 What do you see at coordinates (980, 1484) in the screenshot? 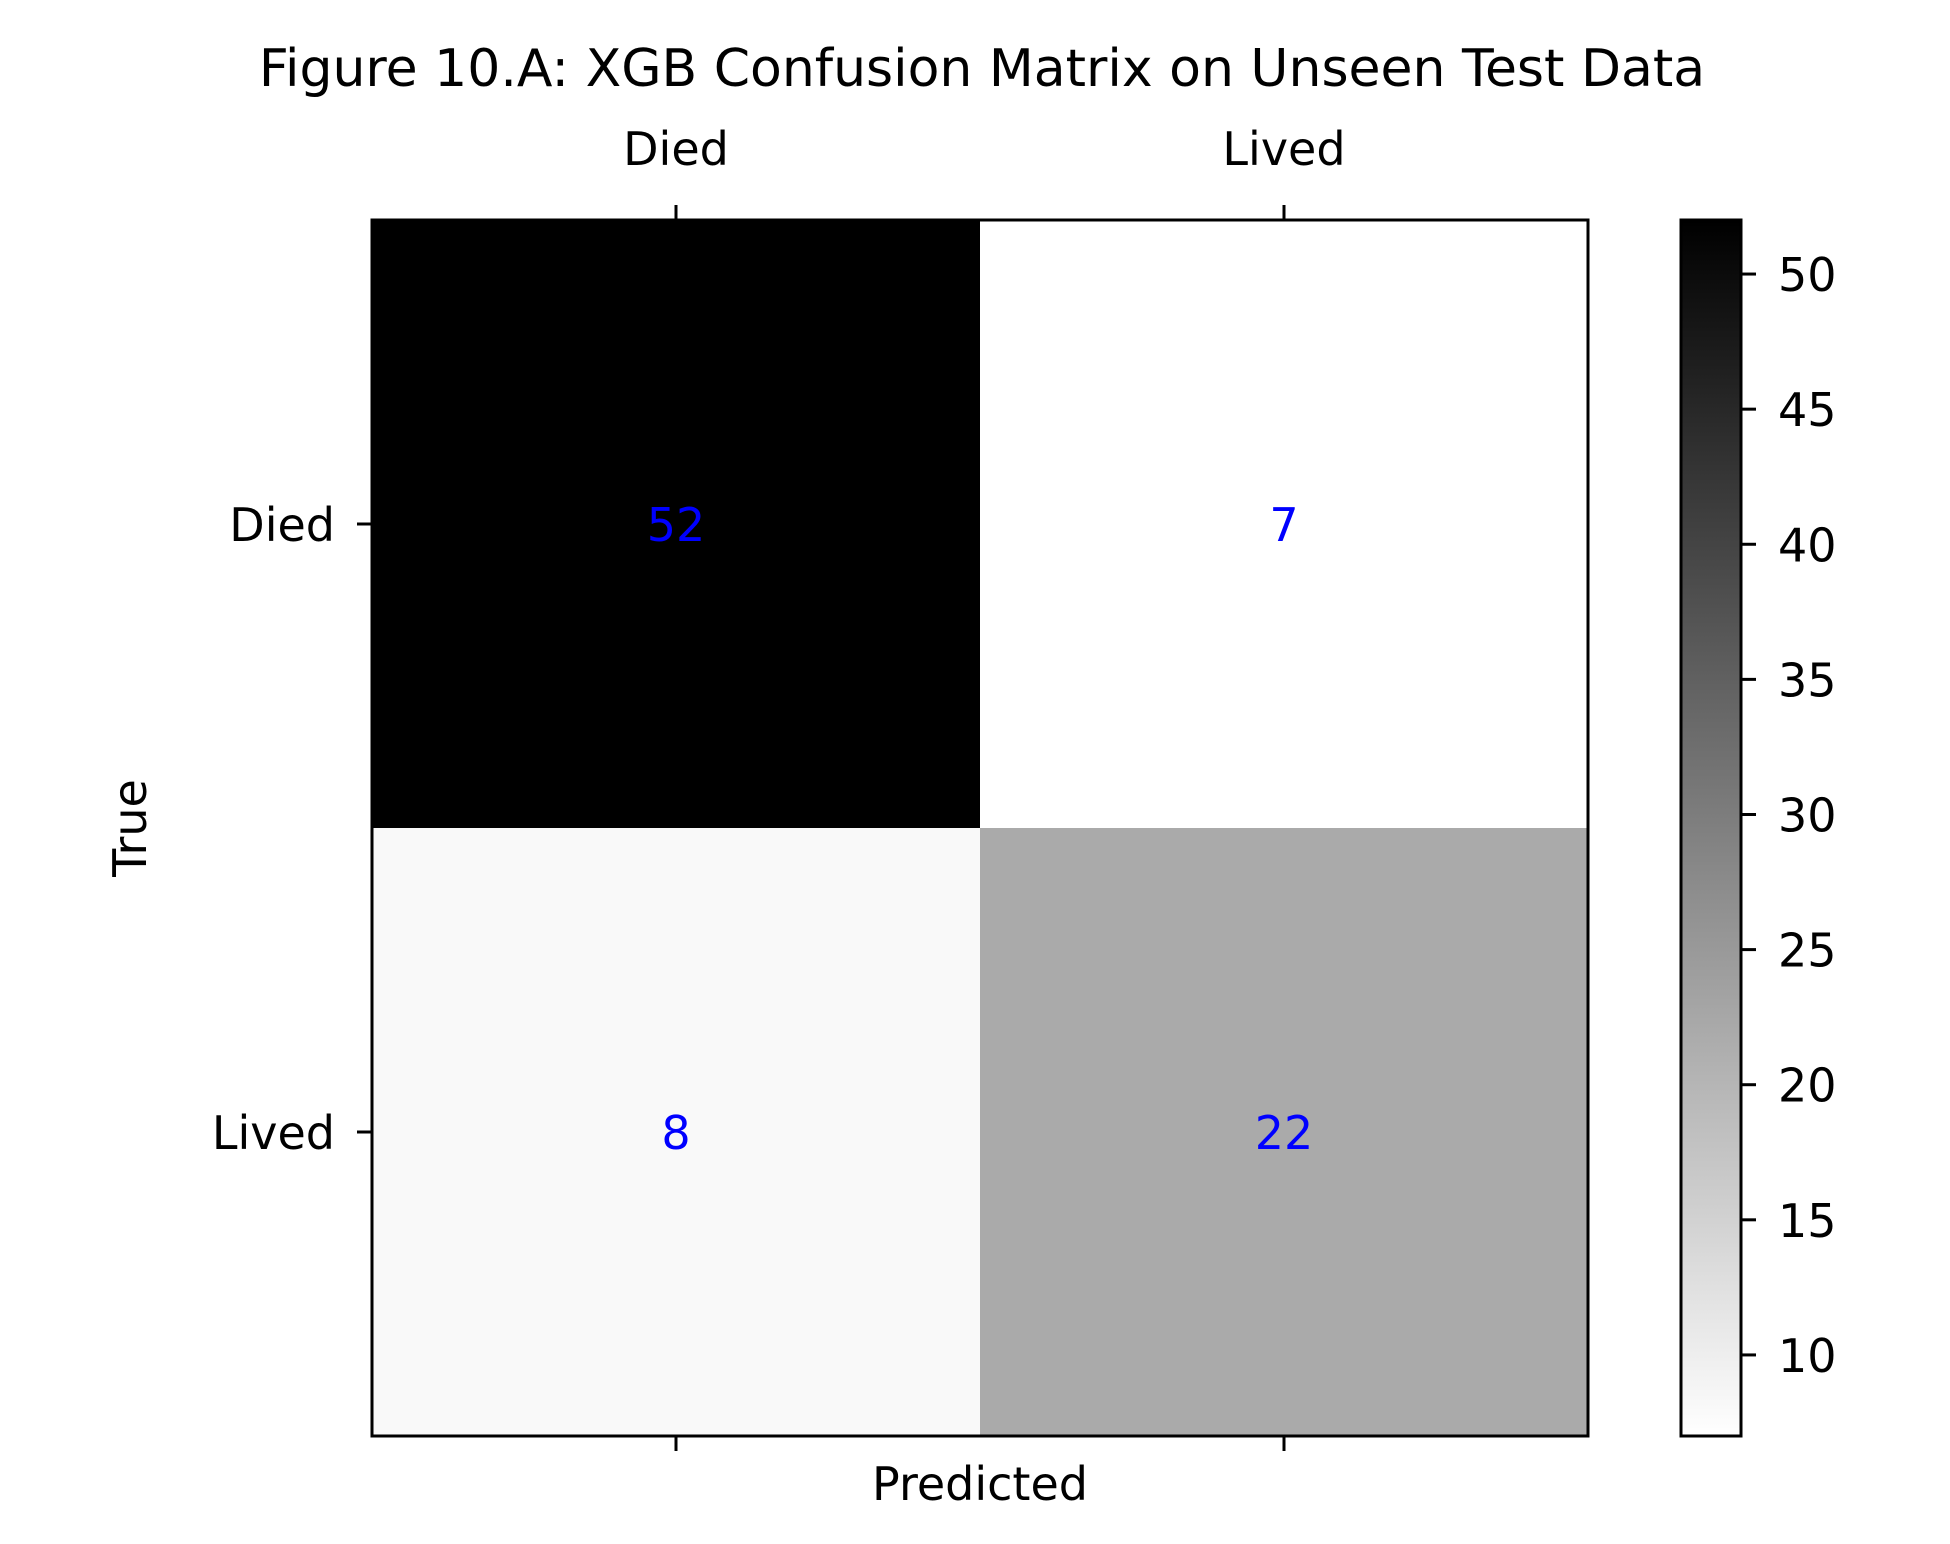
I see `x-axis-label: Predicted` at bounding box center [980, 1484].